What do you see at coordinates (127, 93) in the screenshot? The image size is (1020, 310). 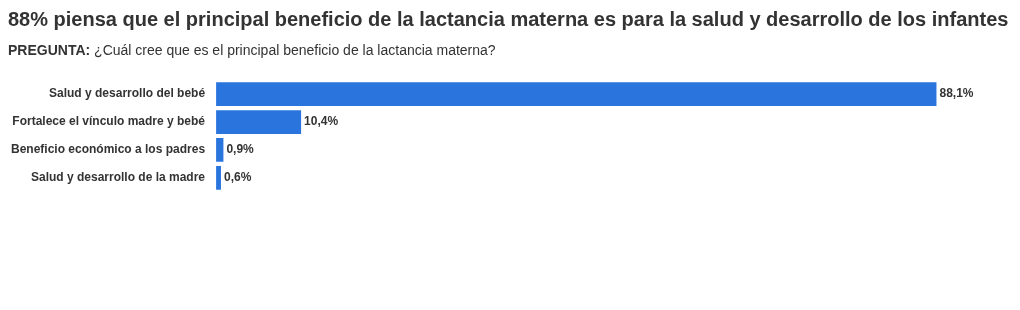 I see `y-tick-label: Salud y desarrollo del bebé` at bounding box center [127, 93].